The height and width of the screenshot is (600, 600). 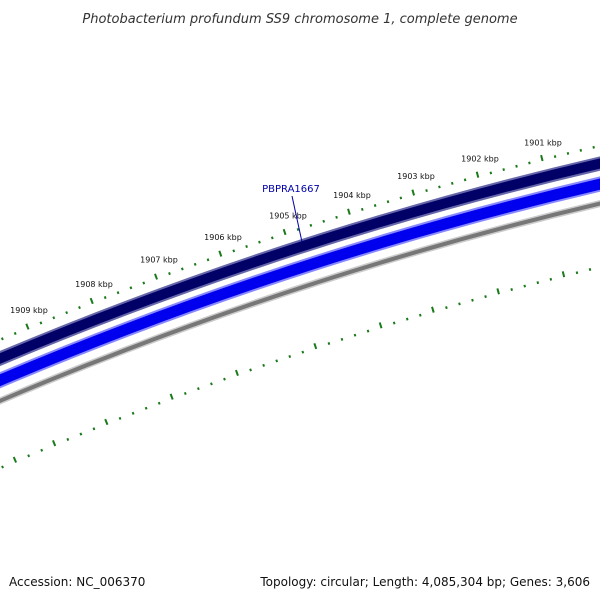 What do you see at coordinates (352, 195) in the screenshot?
I see `tick-label: 1904 kbp` at bounding box center [352, 195].